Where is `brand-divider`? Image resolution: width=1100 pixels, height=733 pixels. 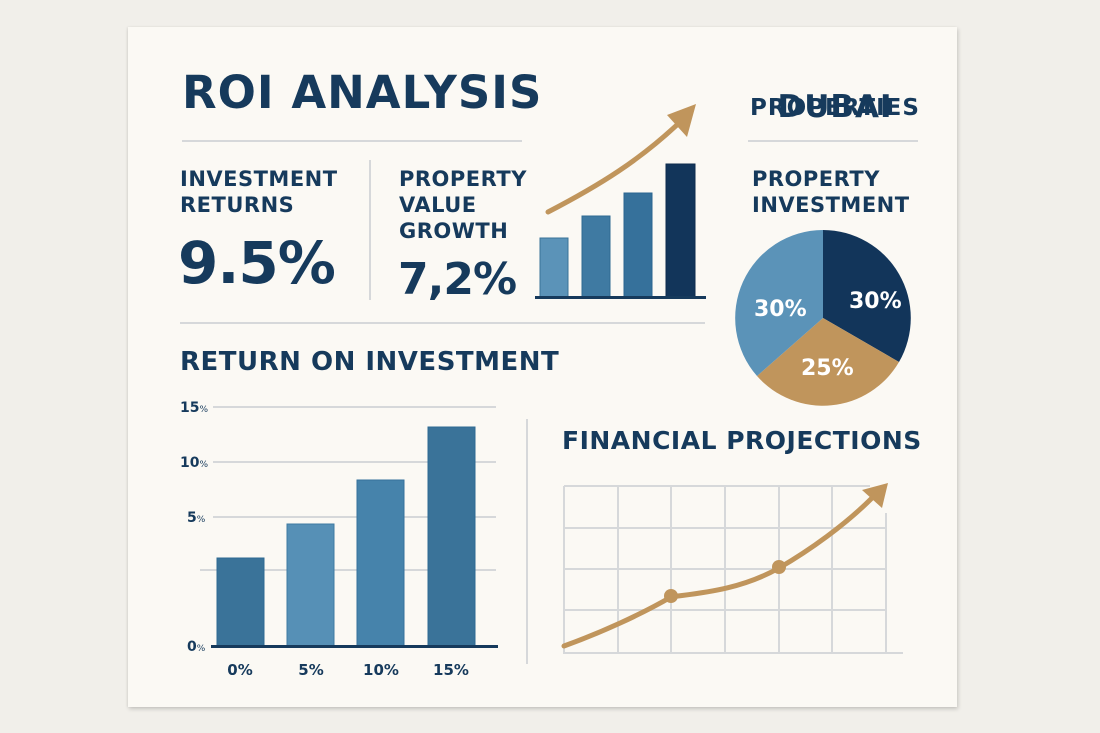 brand-divider is located at coordinates (833, 141).